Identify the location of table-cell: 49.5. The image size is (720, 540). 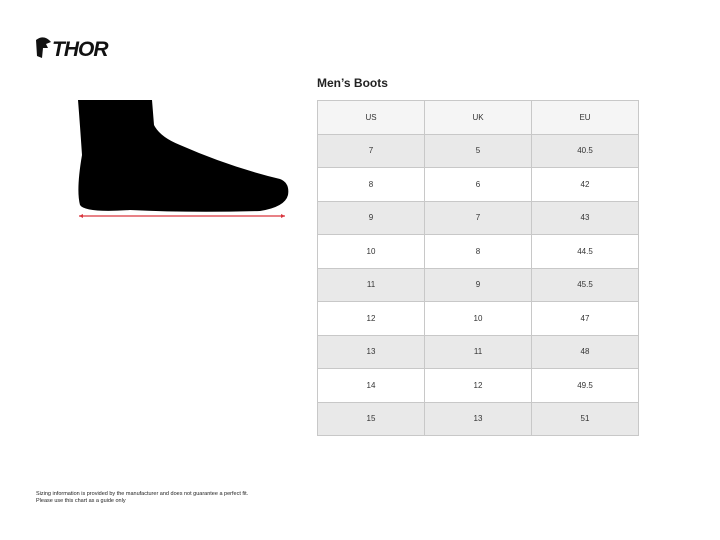
(585, 385).